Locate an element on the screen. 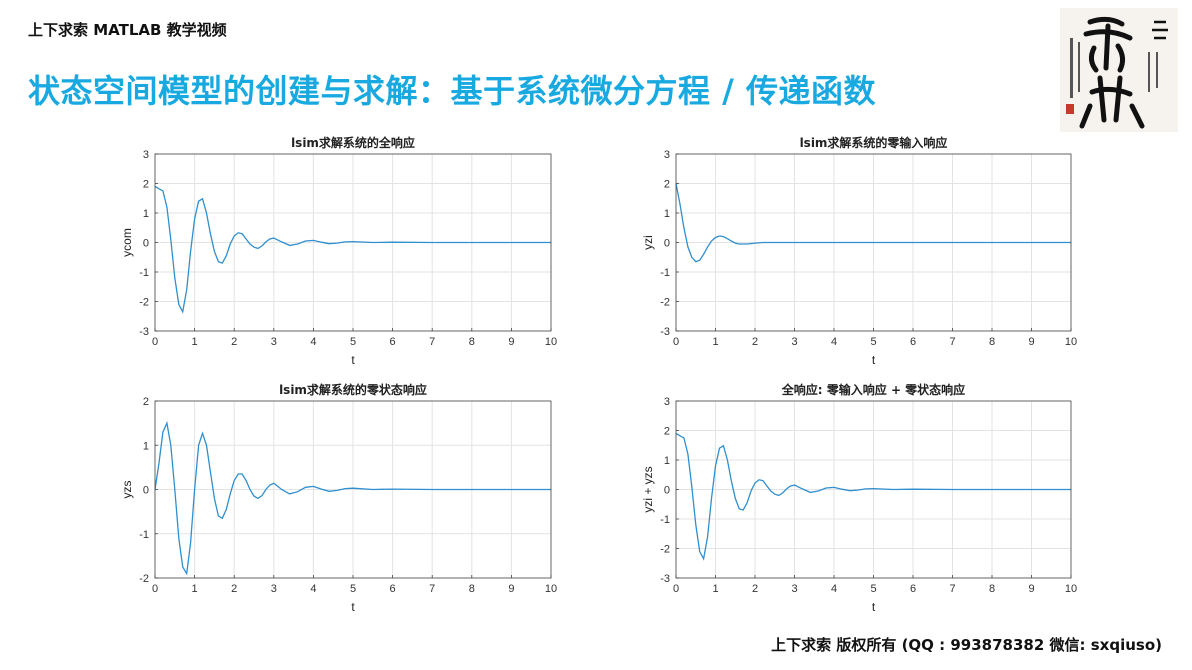  plot-title: lsim求解系统的全响应 is located at coordinates (353, 142).